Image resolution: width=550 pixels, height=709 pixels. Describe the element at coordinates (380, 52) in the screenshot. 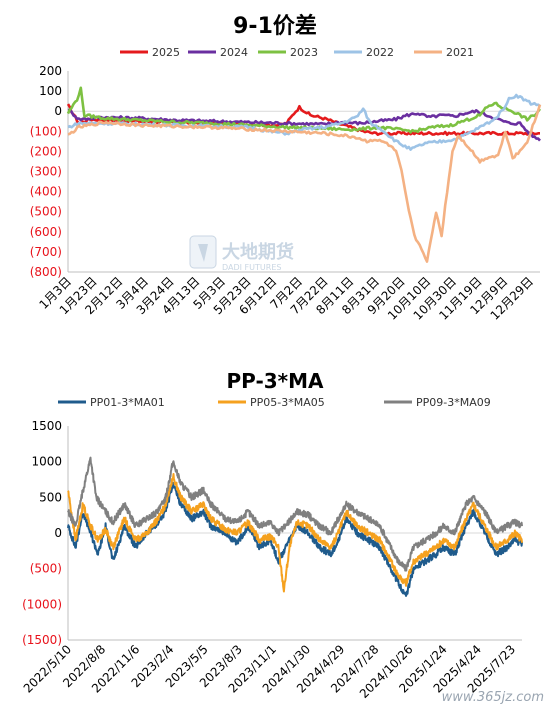

I see `legend-label: 2022` at that location.